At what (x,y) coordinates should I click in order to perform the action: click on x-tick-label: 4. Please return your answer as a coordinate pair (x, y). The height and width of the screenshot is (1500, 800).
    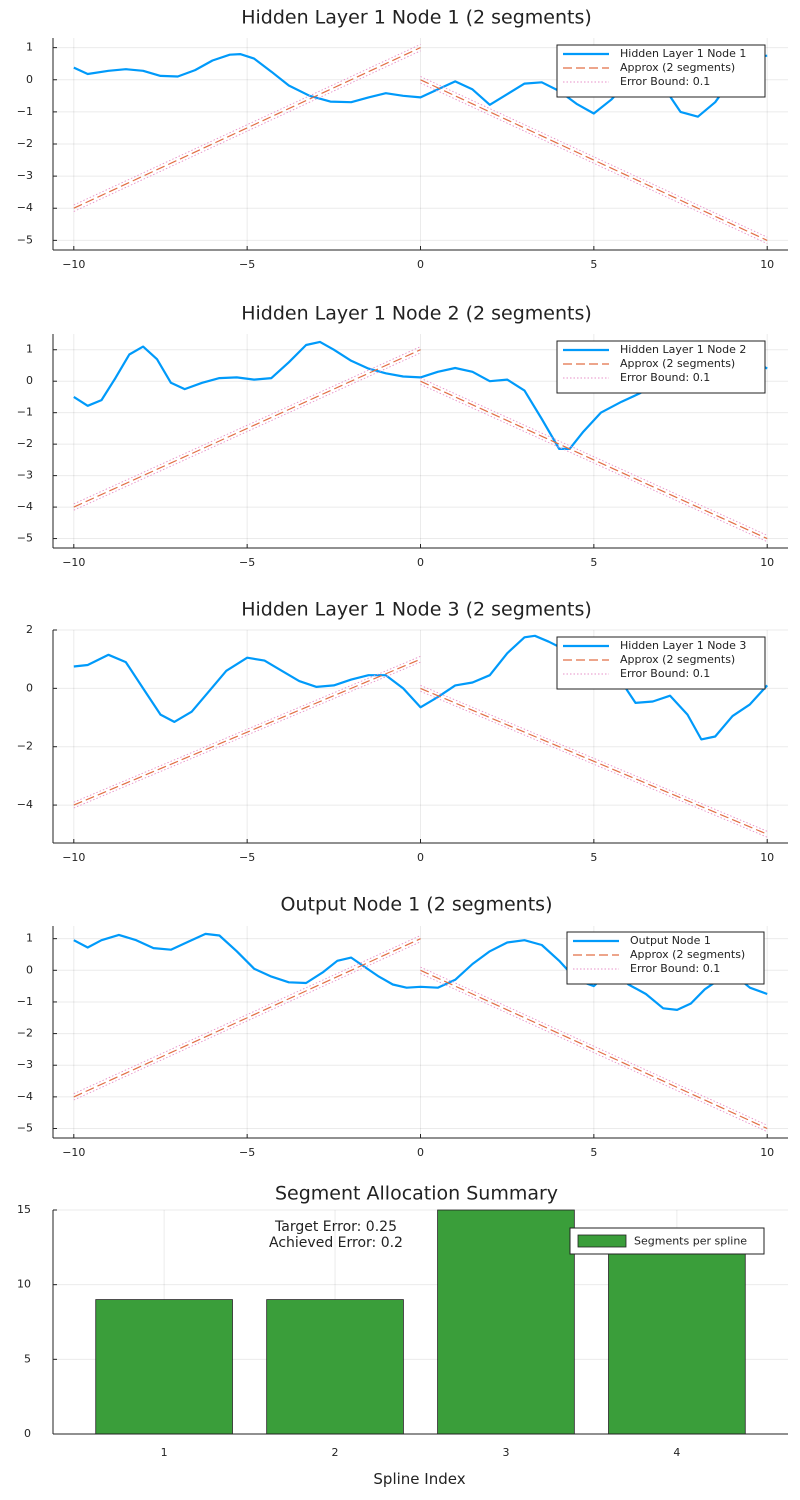
    Looking at the image, I should click on (676, 1452).